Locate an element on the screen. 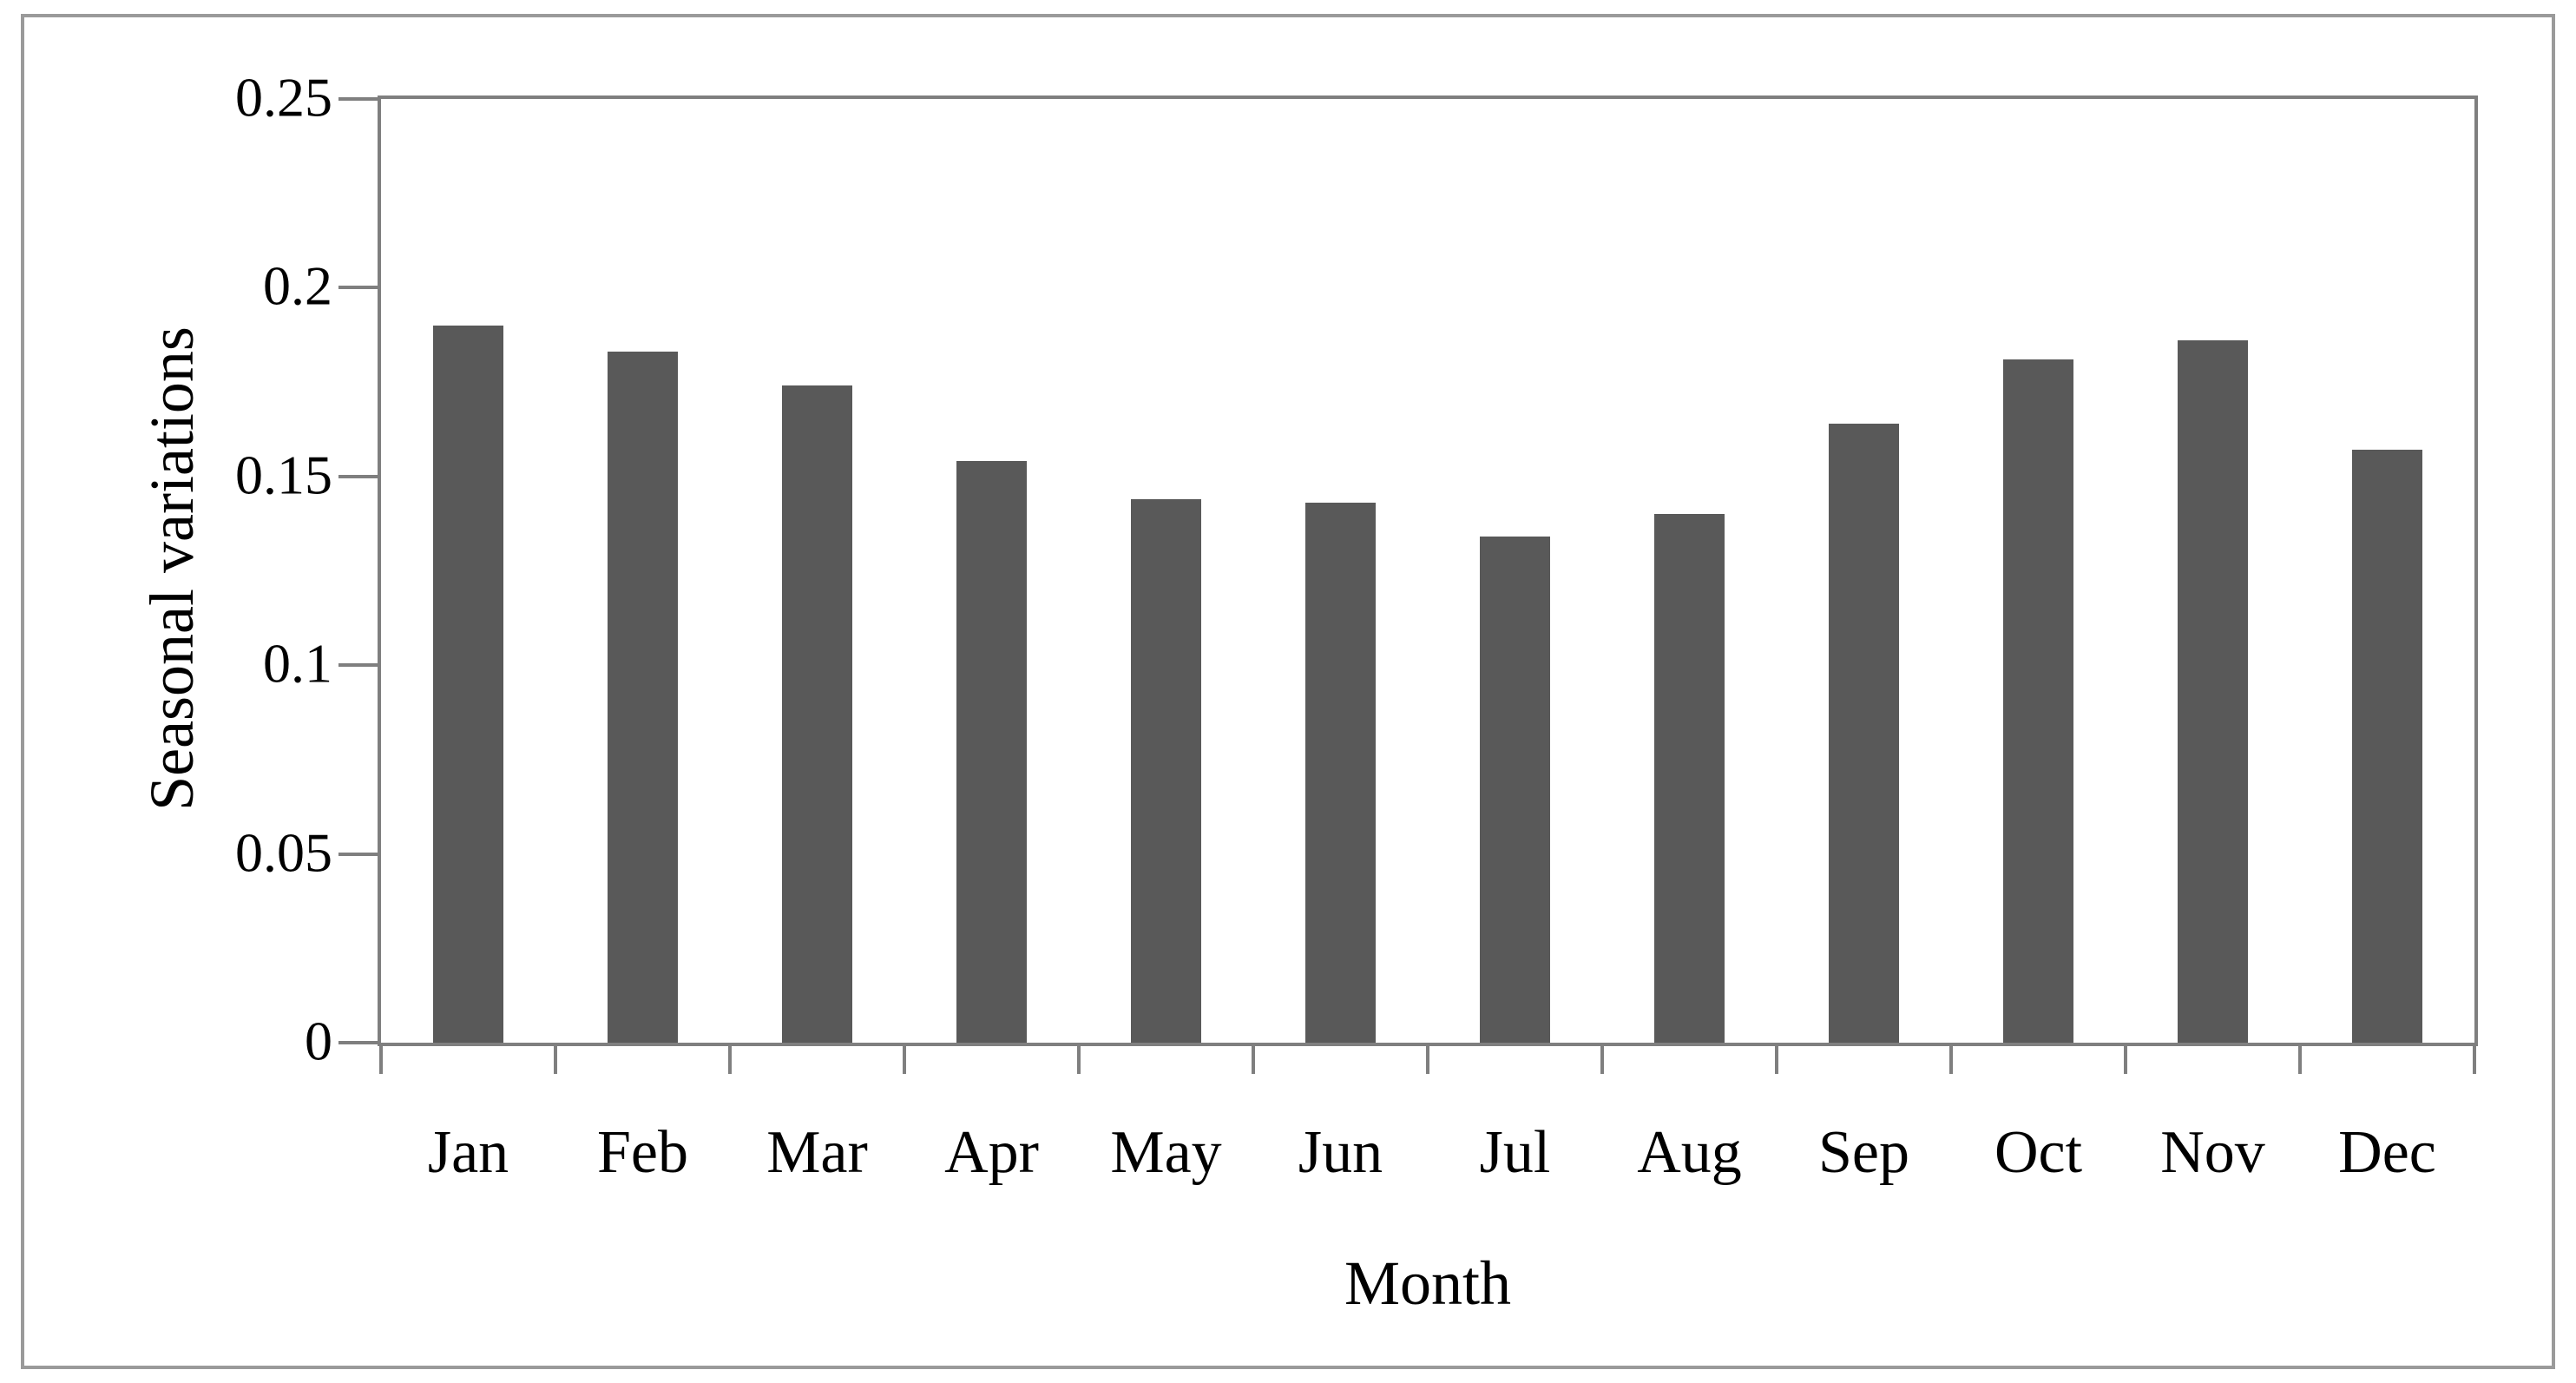 The width and height of the screenshot is (2576, 1383). y-tick-label-0.15: 0.15 is located at coordinates (283, 475).